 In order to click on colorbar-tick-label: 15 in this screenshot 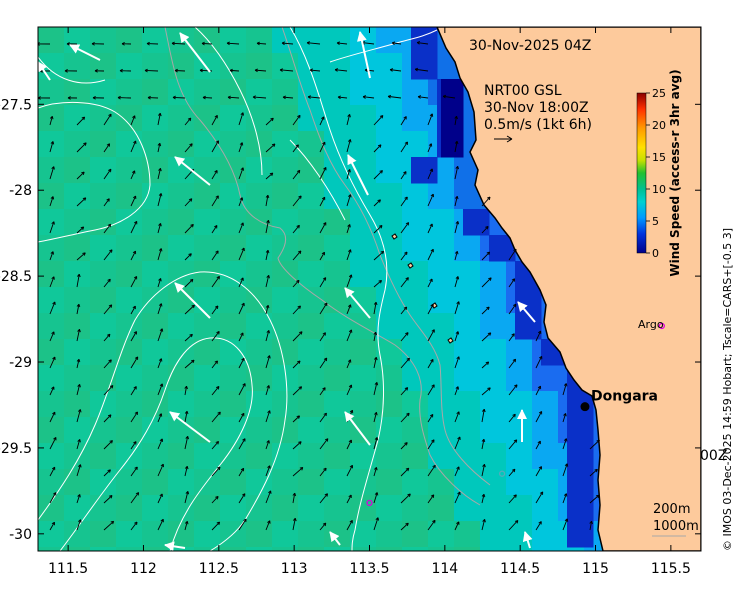, I will do `click(659, 157)`.